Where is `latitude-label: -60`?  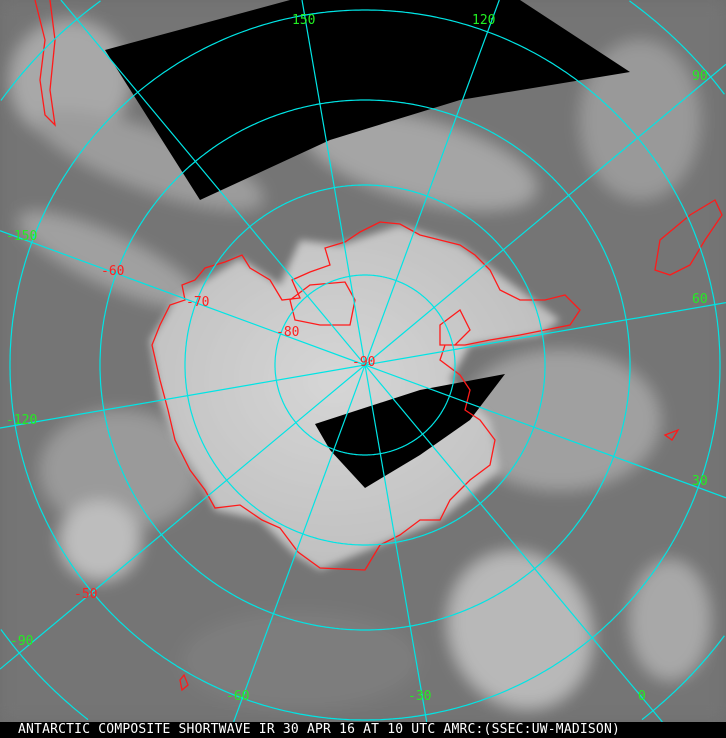 latitude-label: -60 is located at coordinates (112, 271).